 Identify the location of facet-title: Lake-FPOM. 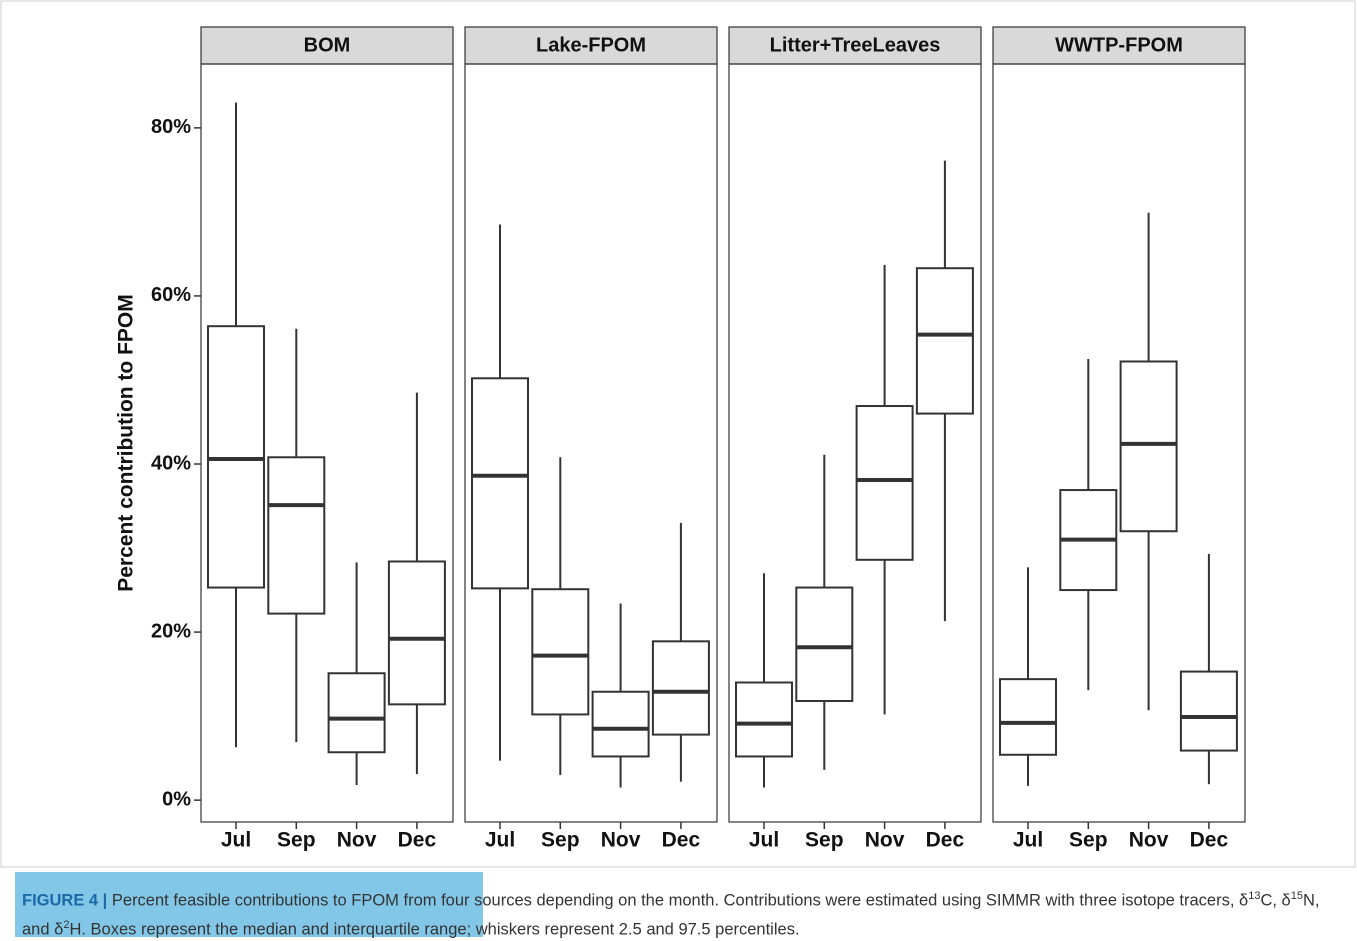
(591, 45).